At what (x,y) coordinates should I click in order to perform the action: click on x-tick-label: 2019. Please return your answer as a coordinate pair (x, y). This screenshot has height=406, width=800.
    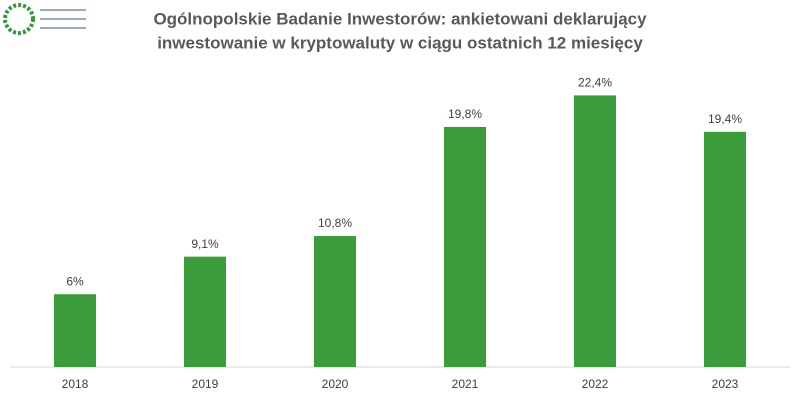
    Looking at the image, I should click on (205, 384).